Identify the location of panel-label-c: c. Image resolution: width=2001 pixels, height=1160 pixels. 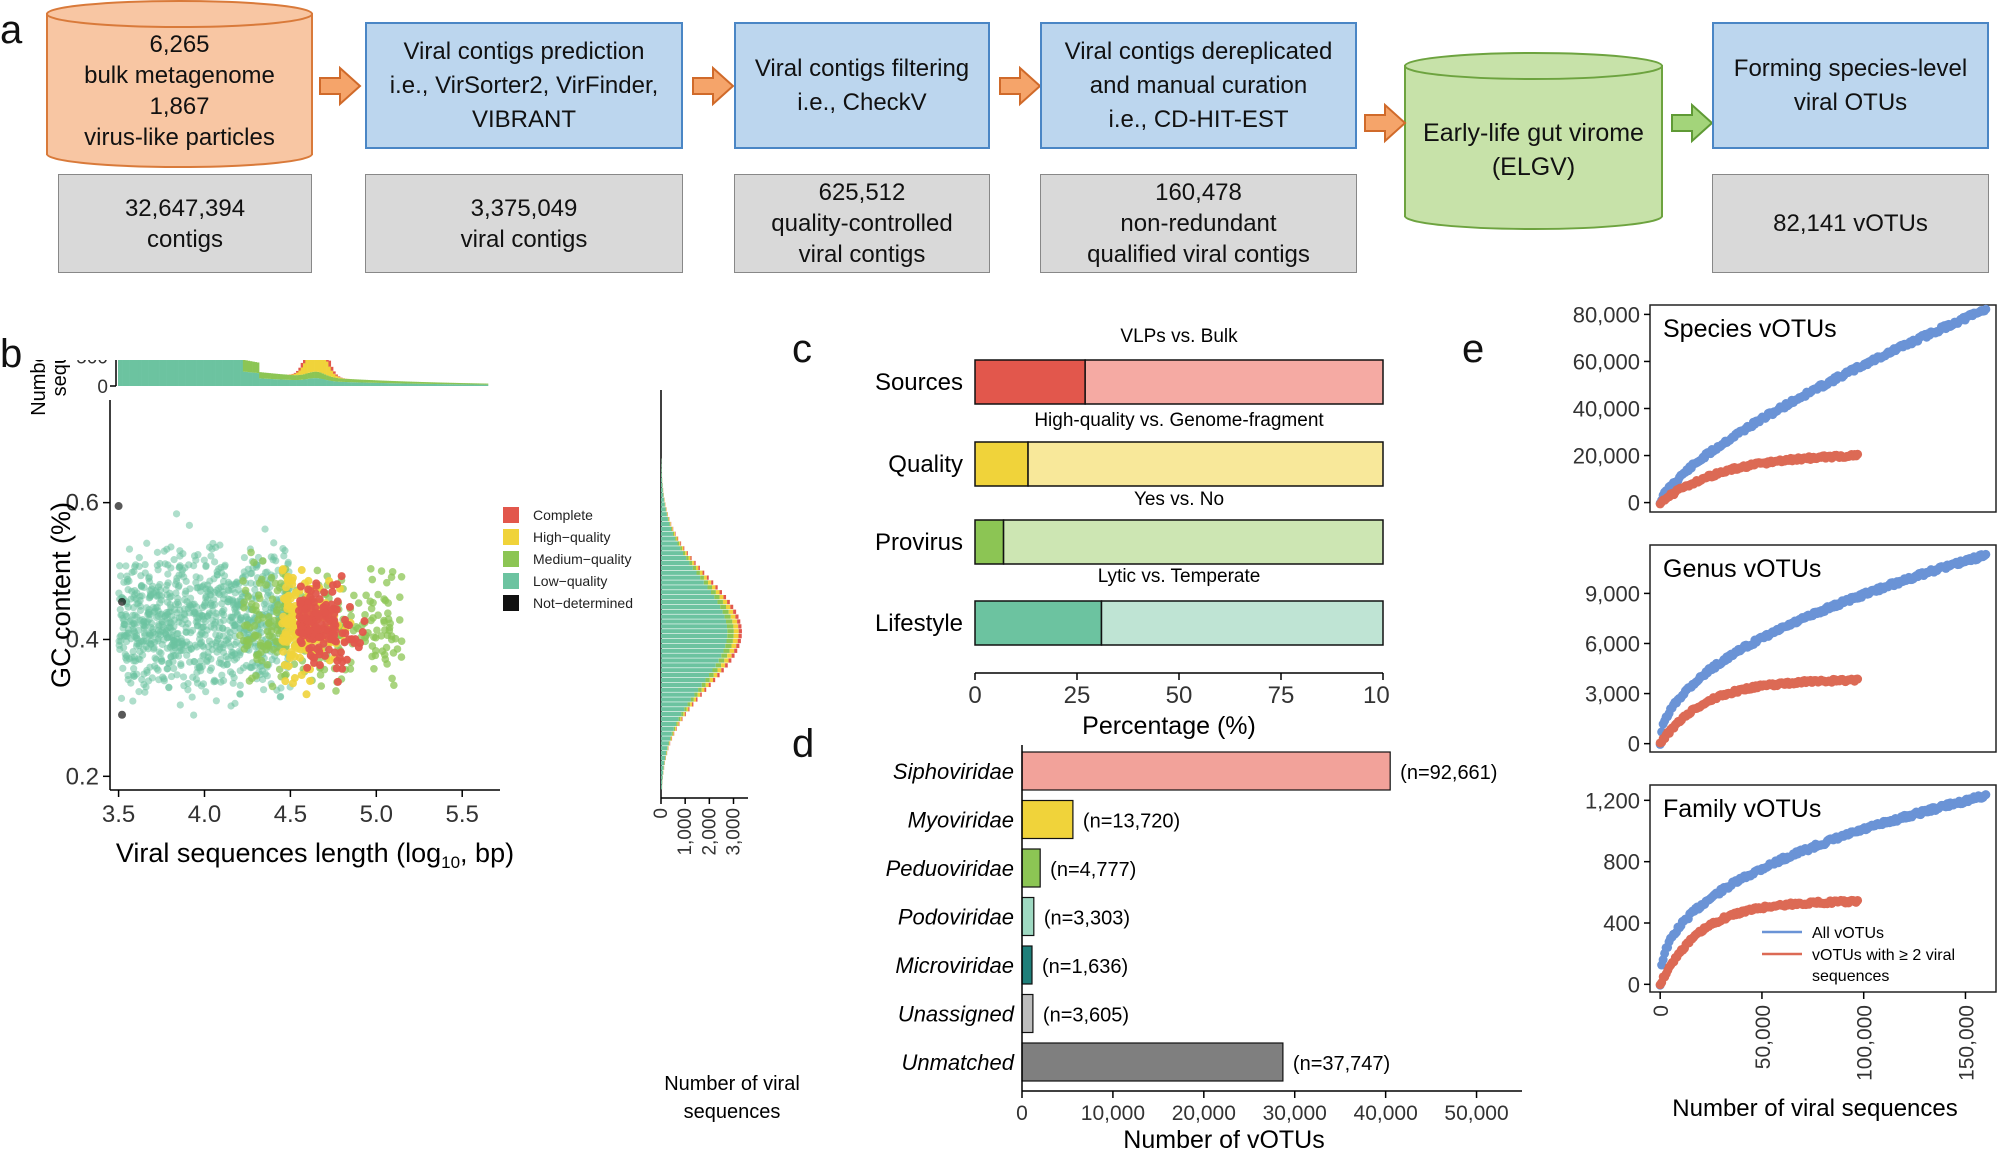
(802, 349).